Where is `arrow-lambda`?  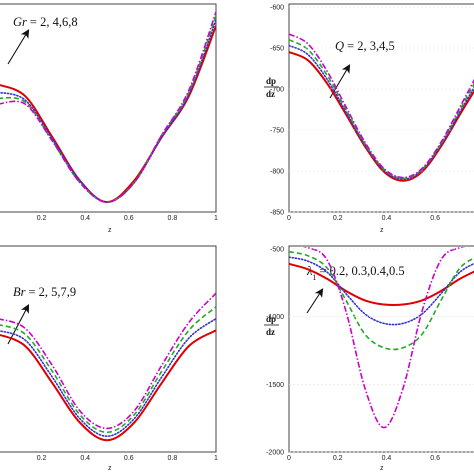
arrow-lambda is located at coordinates (315, 301).